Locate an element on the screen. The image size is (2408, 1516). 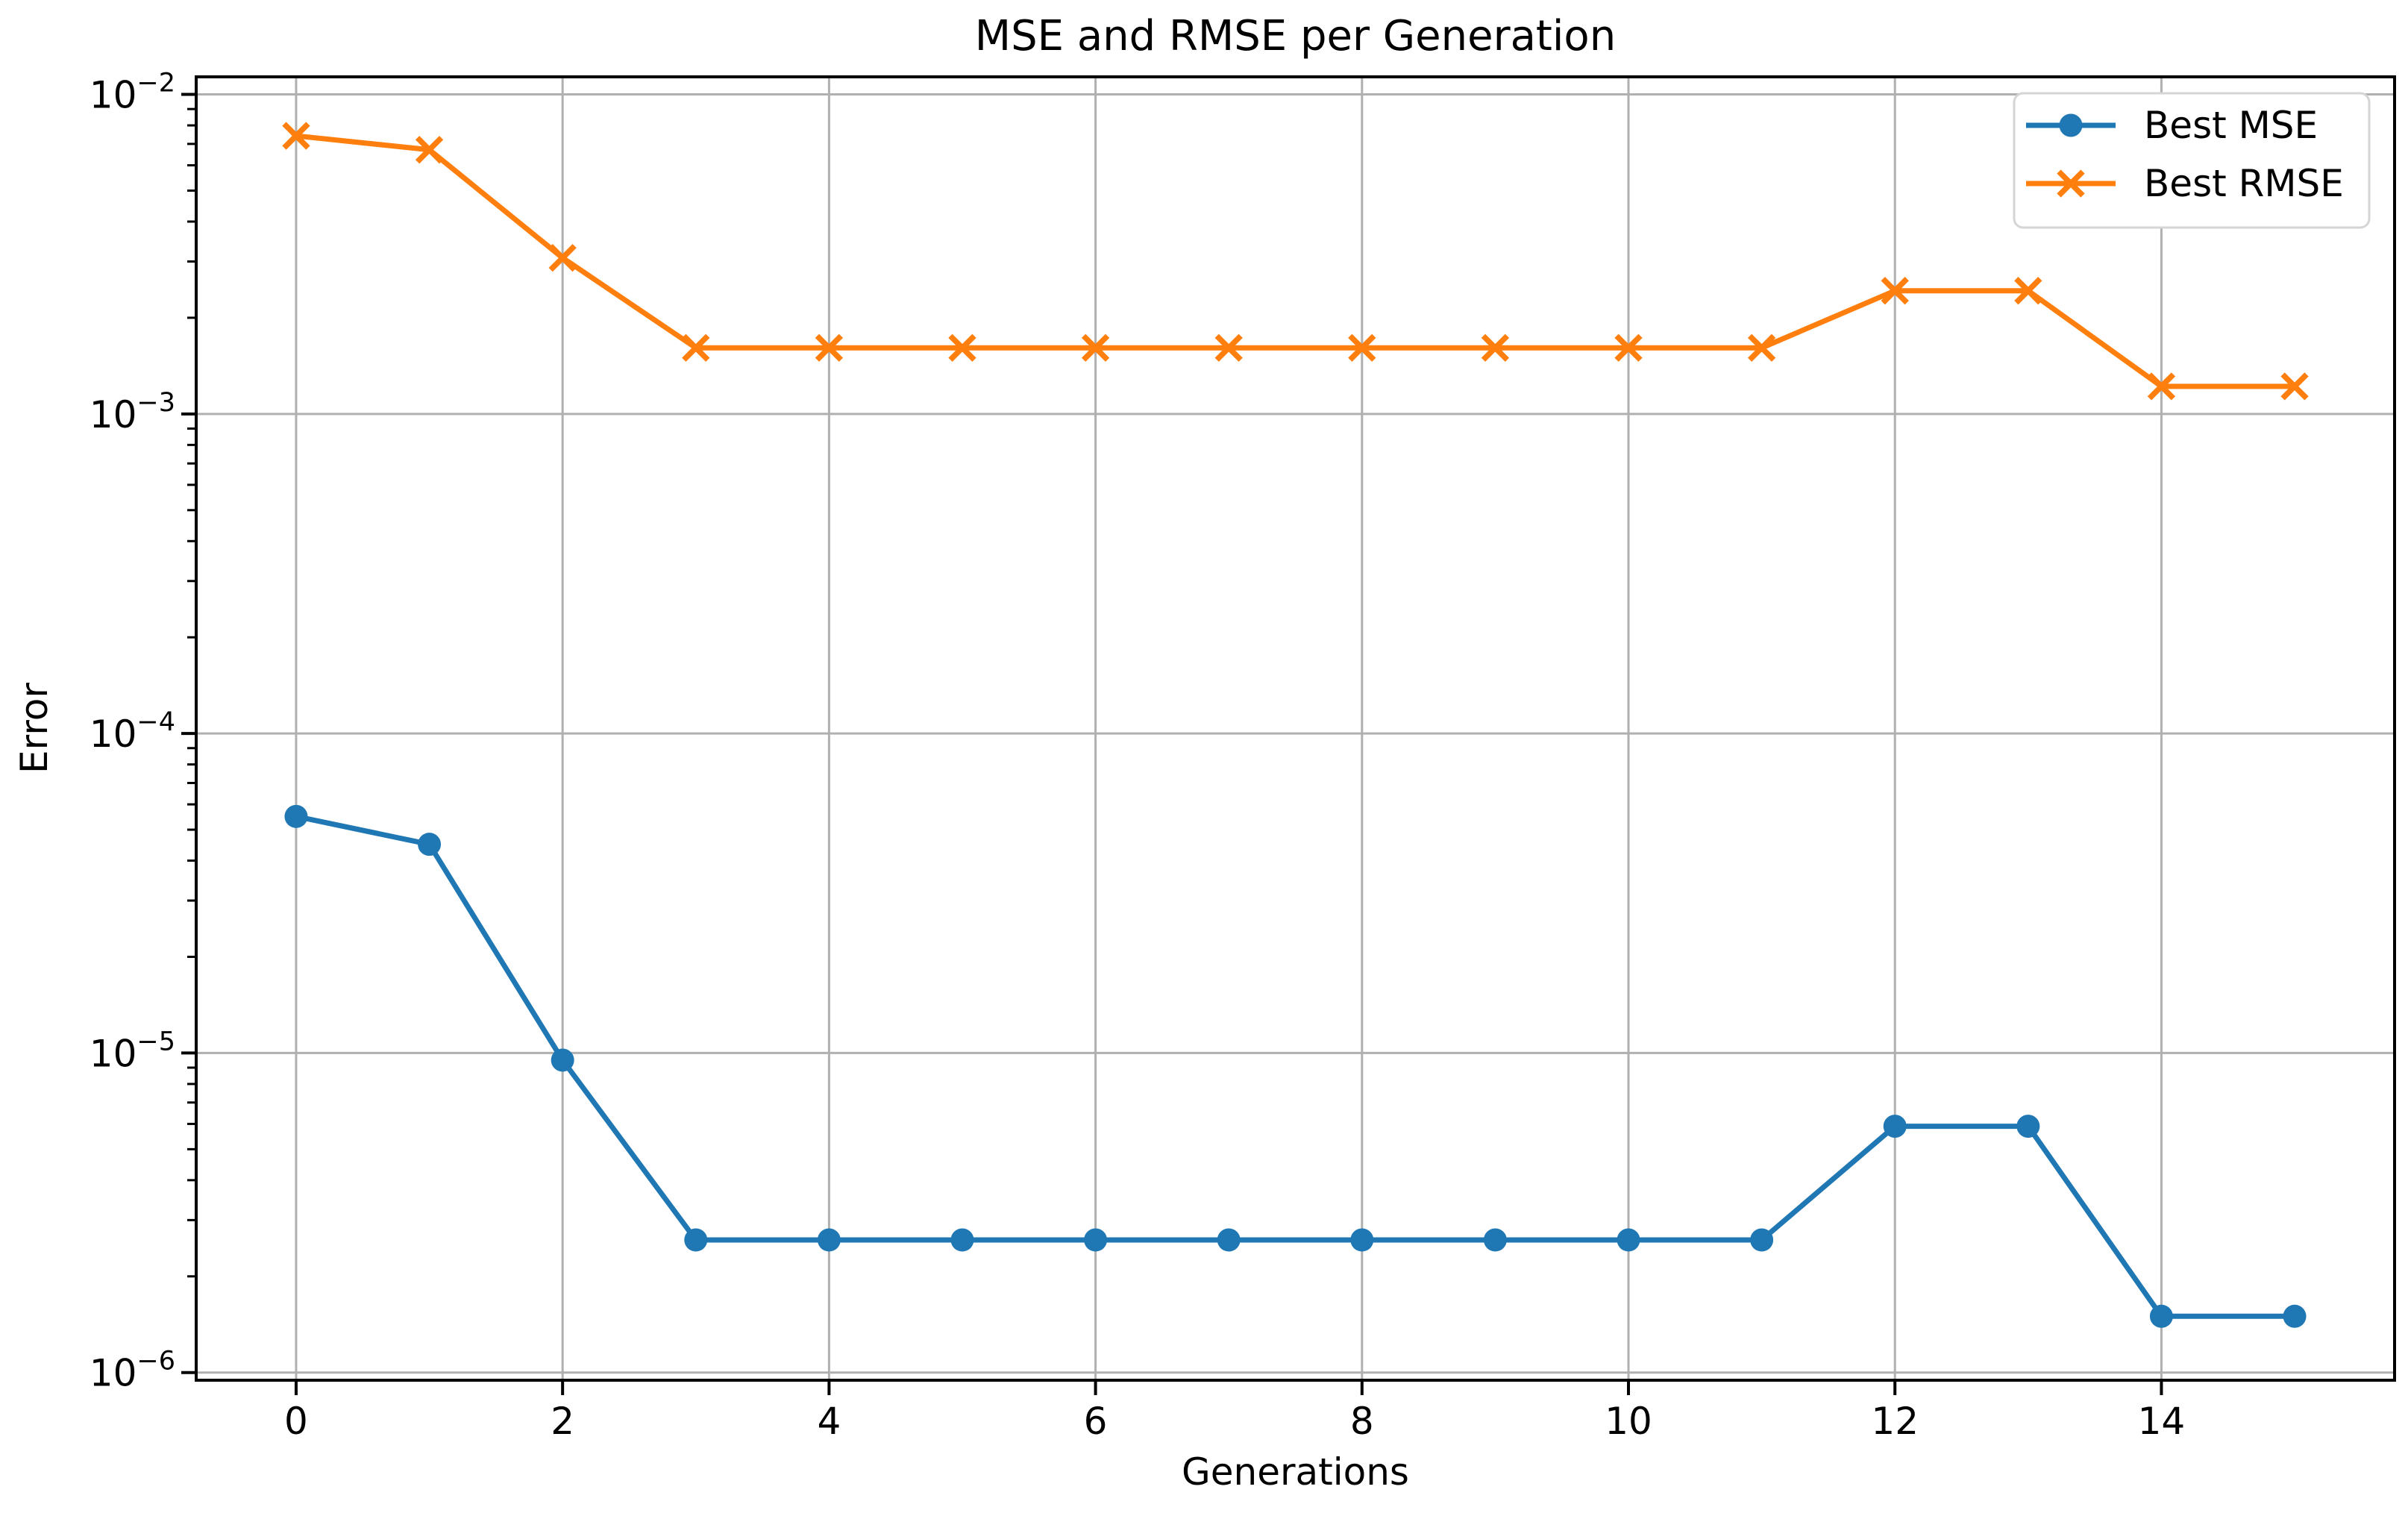
y-tick-label: 10⁻³ is located at coordinates (132, 412).